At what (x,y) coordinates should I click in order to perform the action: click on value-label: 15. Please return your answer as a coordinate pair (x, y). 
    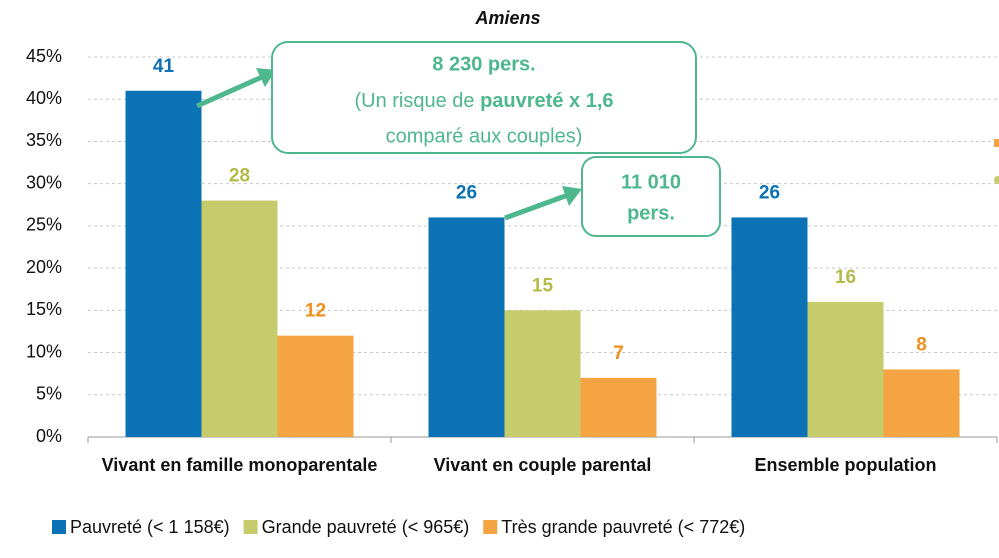
    Looking at the image, I should click on (543, 285).